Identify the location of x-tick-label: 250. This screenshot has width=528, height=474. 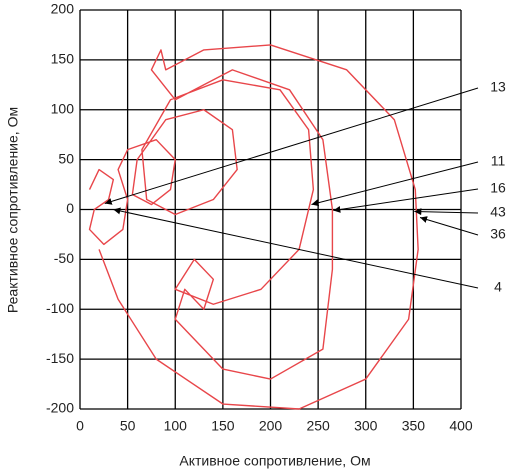
(318, 426).